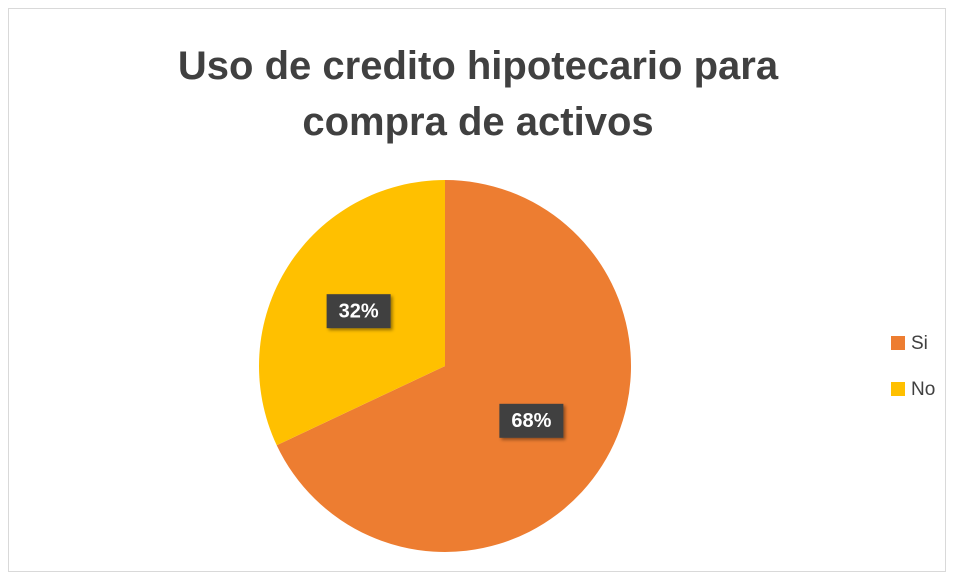 Image resolution: width=956 pixels, height=577 pixels. I want to click on data-label: 68%, so click(531, 421).